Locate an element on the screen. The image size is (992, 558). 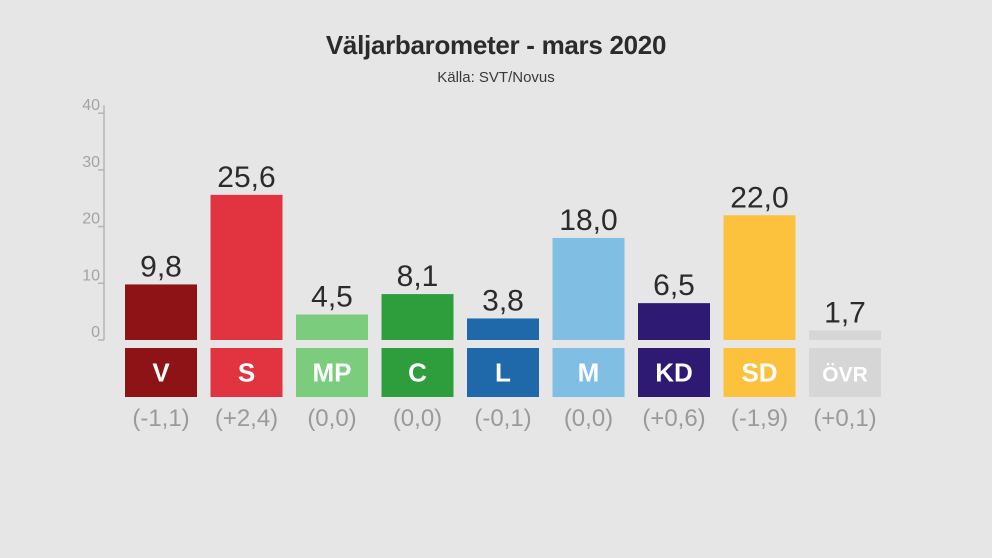
chart-subtitle: Källa: SVT/Novus is located at coordinates (496, 77).